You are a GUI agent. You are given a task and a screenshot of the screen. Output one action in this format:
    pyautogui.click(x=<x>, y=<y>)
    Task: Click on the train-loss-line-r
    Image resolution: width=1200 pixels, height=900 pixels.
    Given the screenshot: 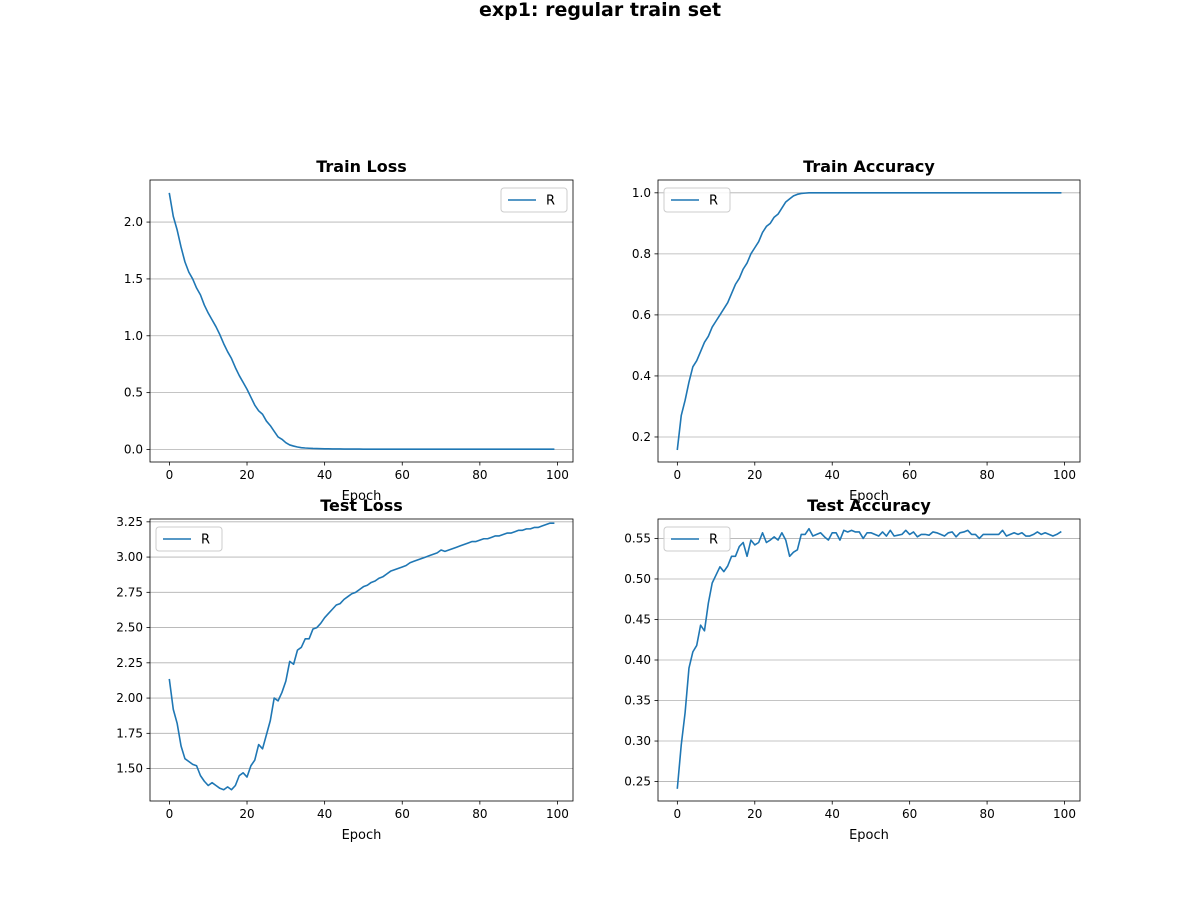 What is the action you would take?
    pyautogui.click(x=361, y=321)
    